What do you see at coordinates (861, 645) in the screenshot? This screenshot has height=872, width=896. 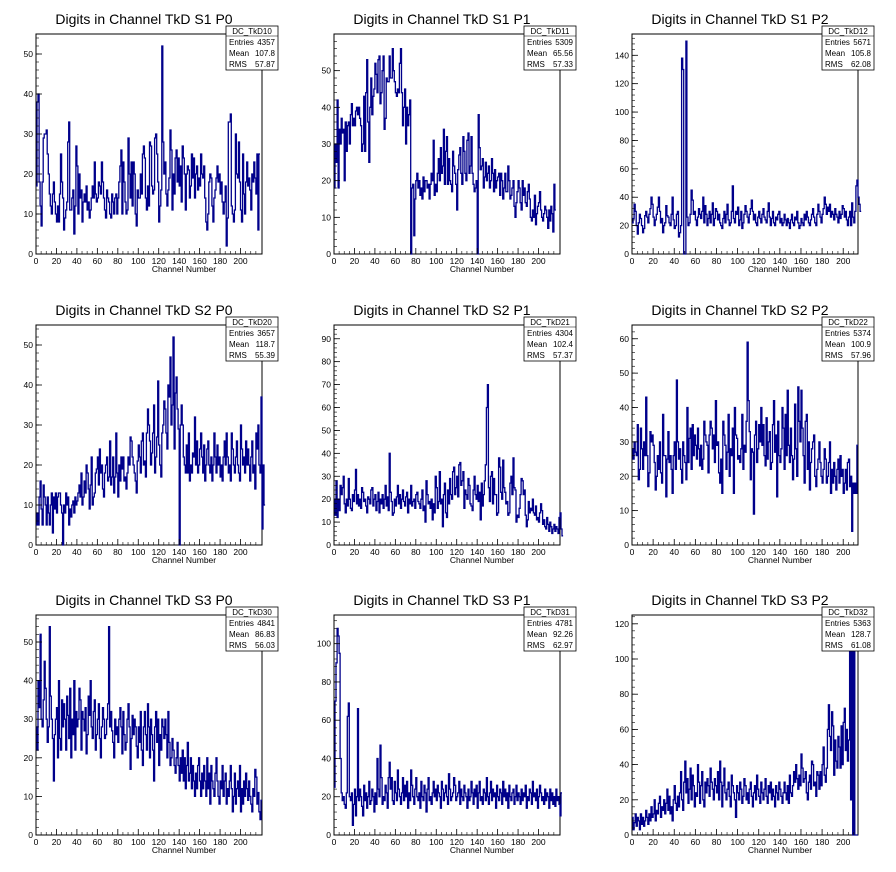 I see `stats-value-rms: 61.08` at bounding box center [861, 645].